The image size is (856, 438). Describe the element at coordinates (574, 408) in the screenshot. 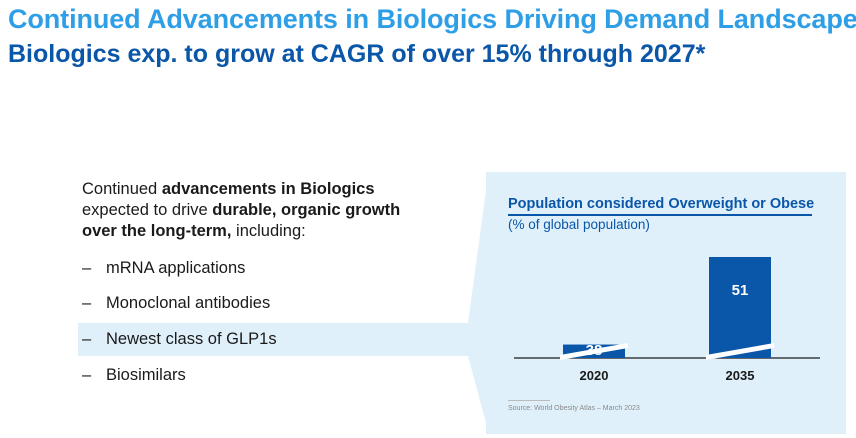

I see `chart-source: Source: World Obesity Atlas – March 2023` at that location.